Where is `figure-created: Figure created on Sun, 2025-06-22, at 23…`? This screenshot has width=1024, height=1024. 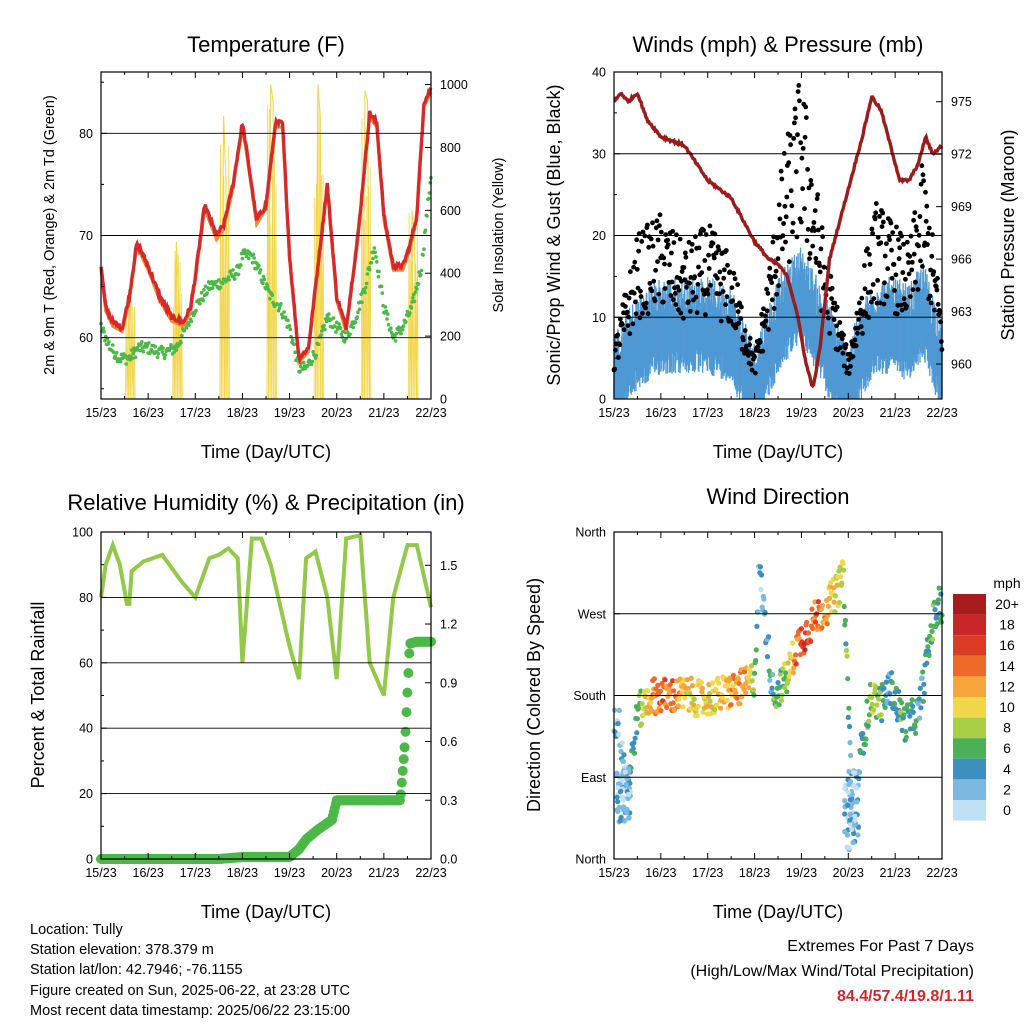
figure-created: Figure created on Sun, 2025-06-22, at 23… is located at coordinates (190, 990).